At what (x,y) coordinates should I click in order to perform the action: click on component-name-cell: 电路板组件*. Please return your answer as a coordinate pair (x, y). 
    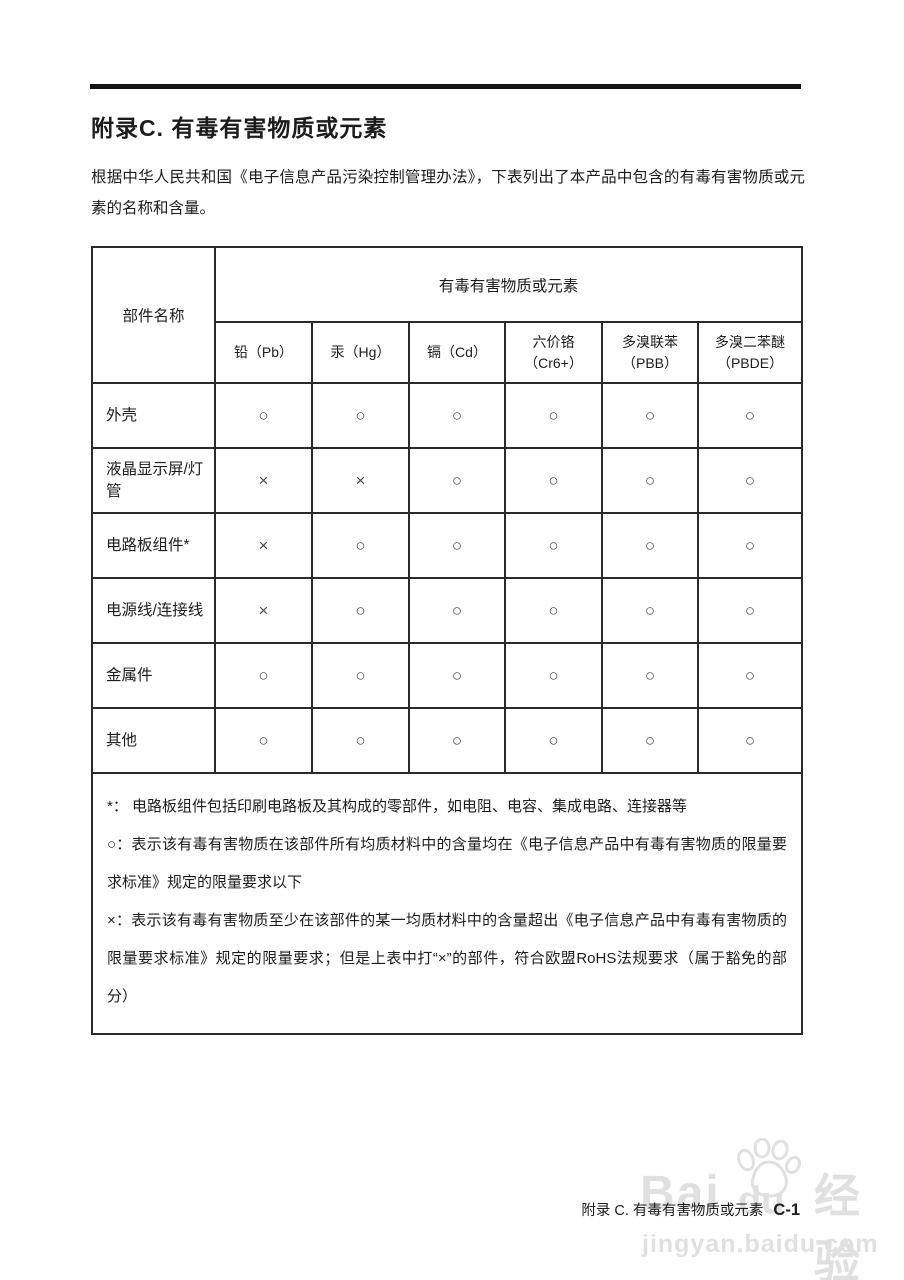
    Looking at the image, I should click on (153, 545).